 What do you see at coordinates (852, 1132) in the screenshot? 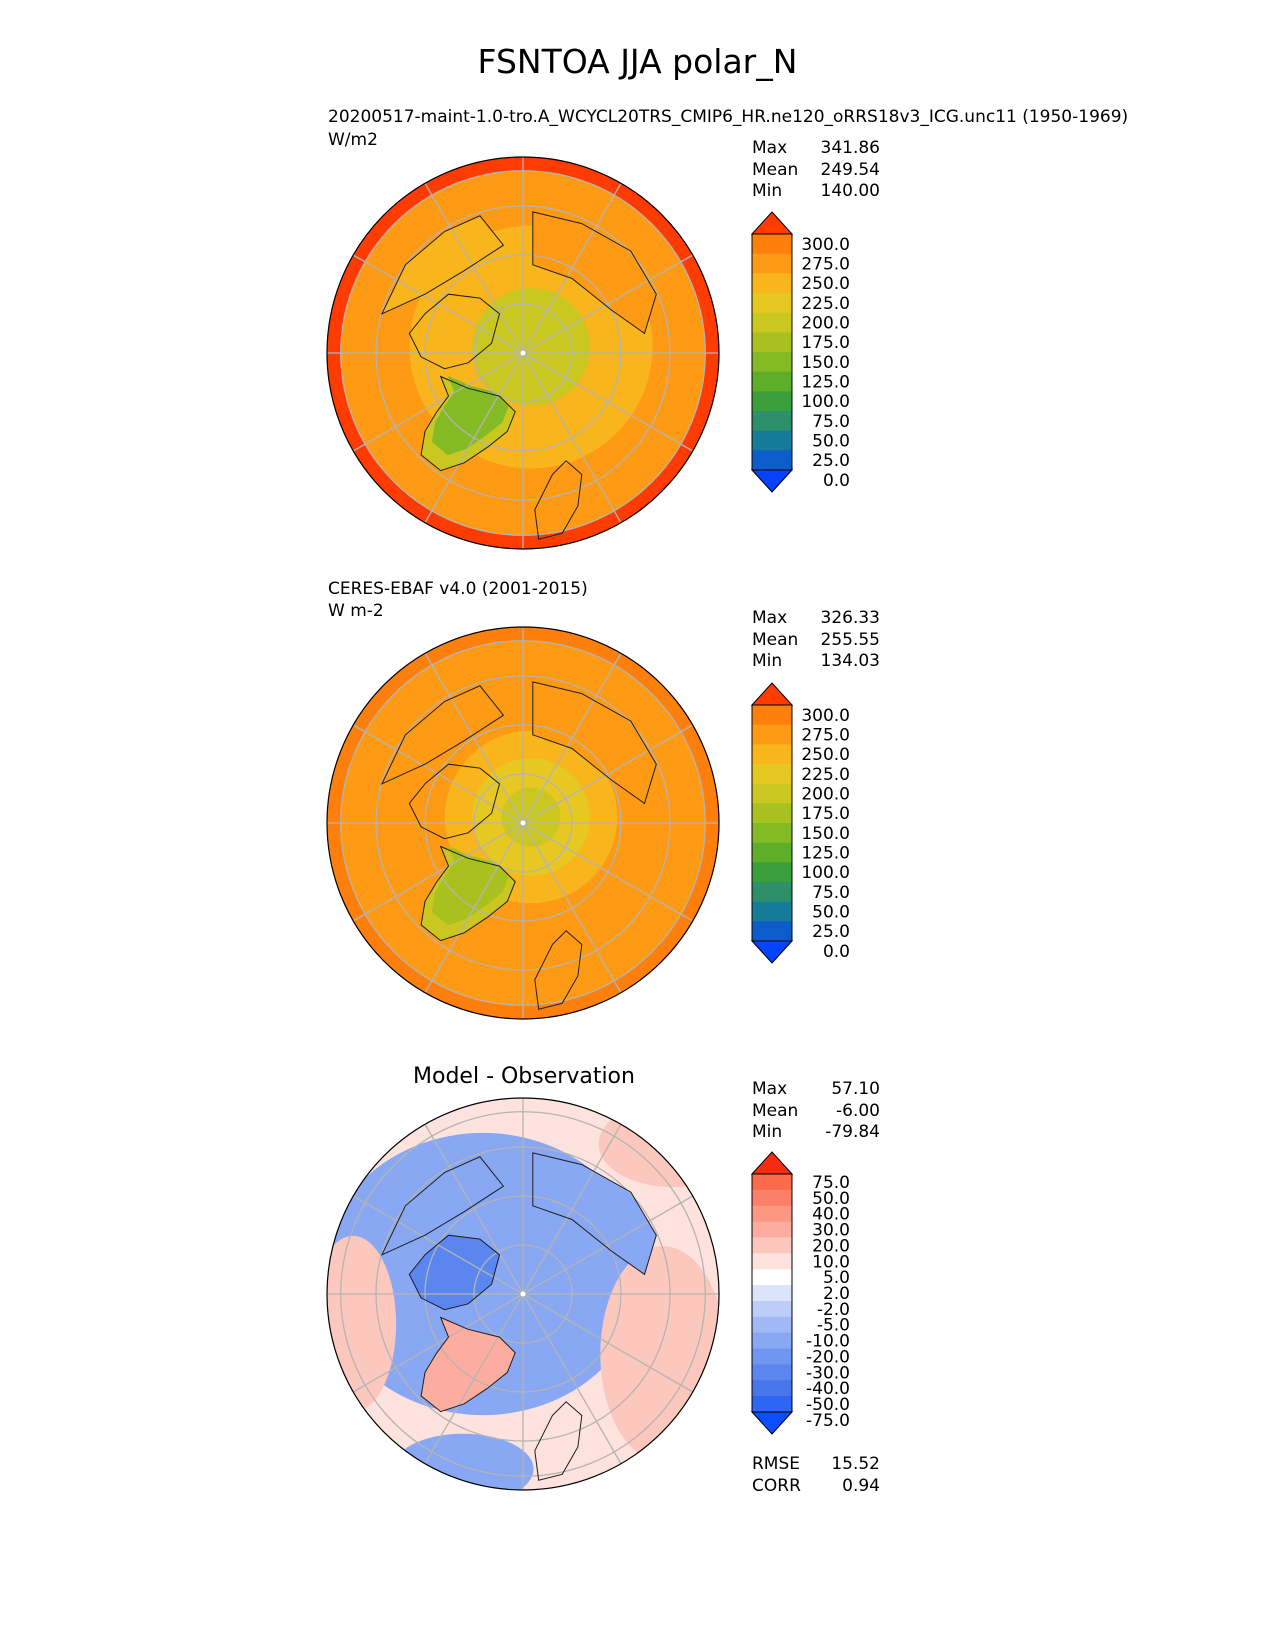
I see `stat-value: -79.84` at bounding box center [852, 1132].